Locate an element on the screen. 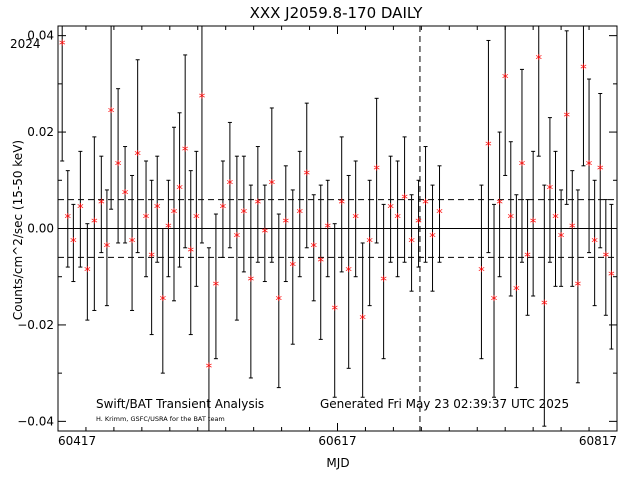  x-tick-label: 60817 is located at coordinates (598, 441).